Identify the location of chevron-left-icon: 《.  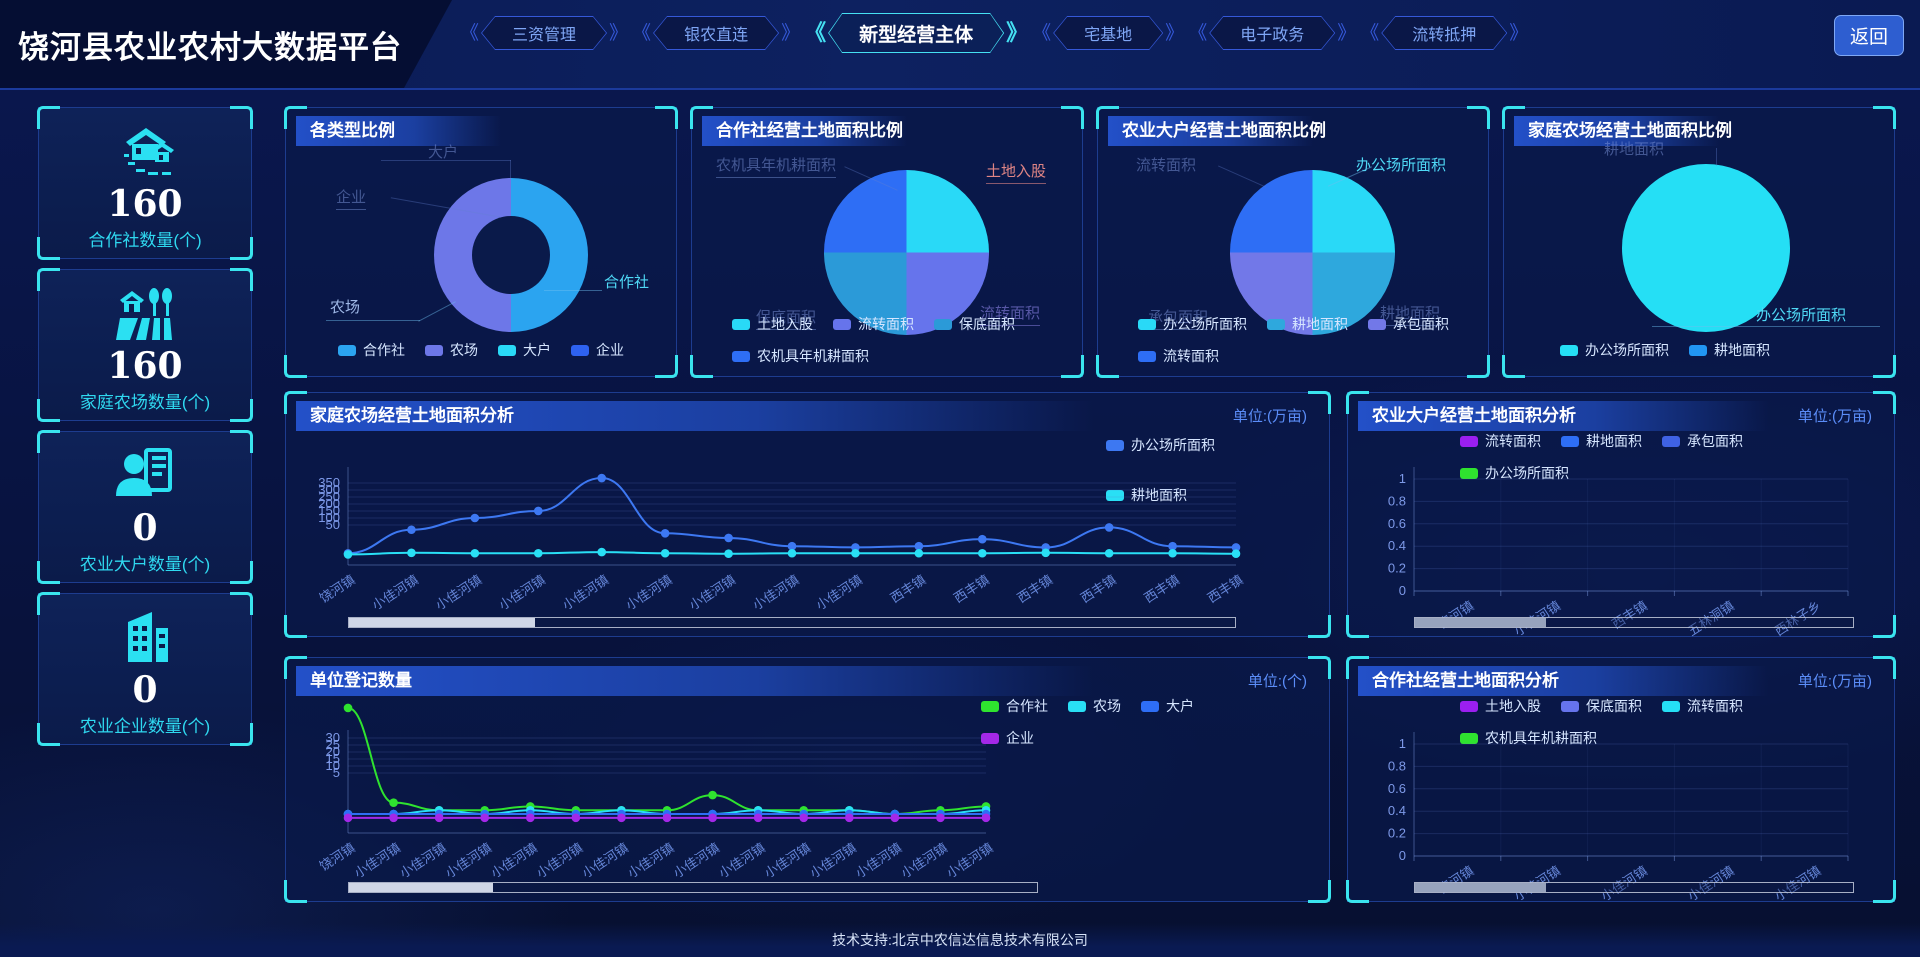
(1198, 33).